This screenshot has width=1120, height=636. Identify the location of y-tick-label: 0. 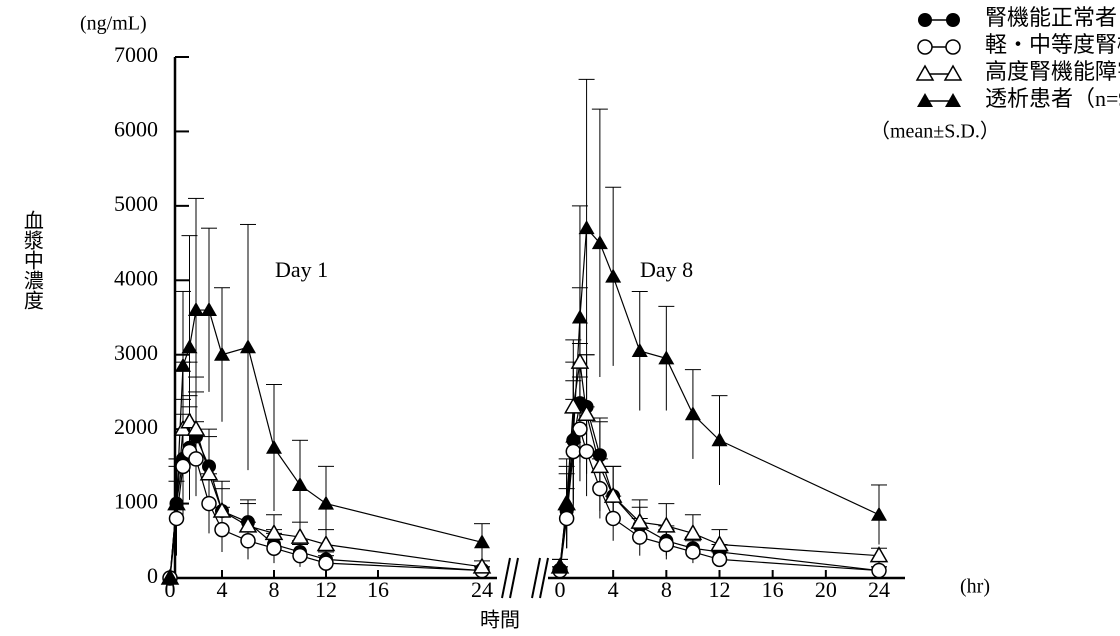
(152, 575).